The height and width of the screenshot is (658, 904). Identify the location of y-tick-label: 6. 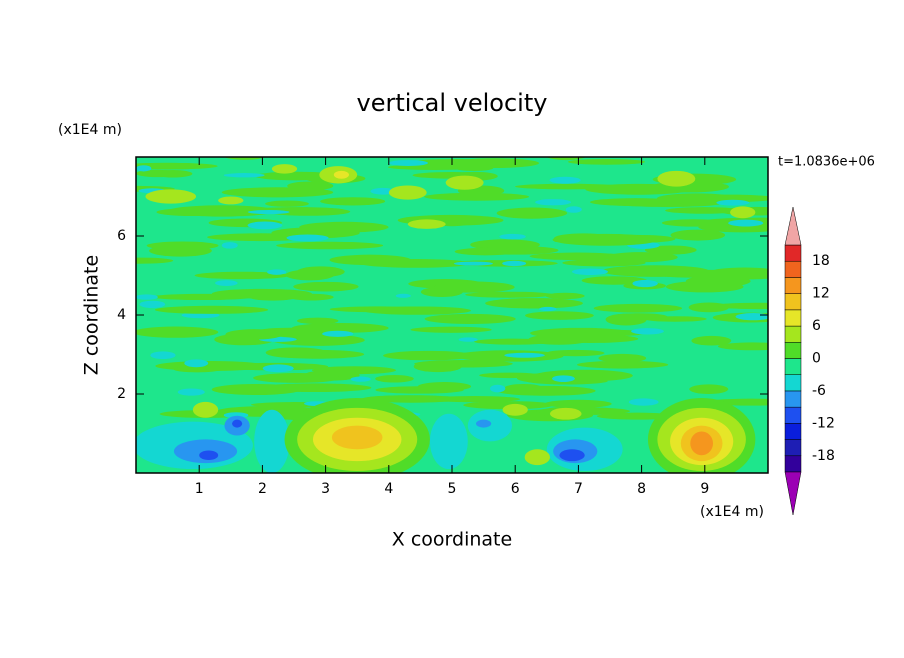
(121, 236).